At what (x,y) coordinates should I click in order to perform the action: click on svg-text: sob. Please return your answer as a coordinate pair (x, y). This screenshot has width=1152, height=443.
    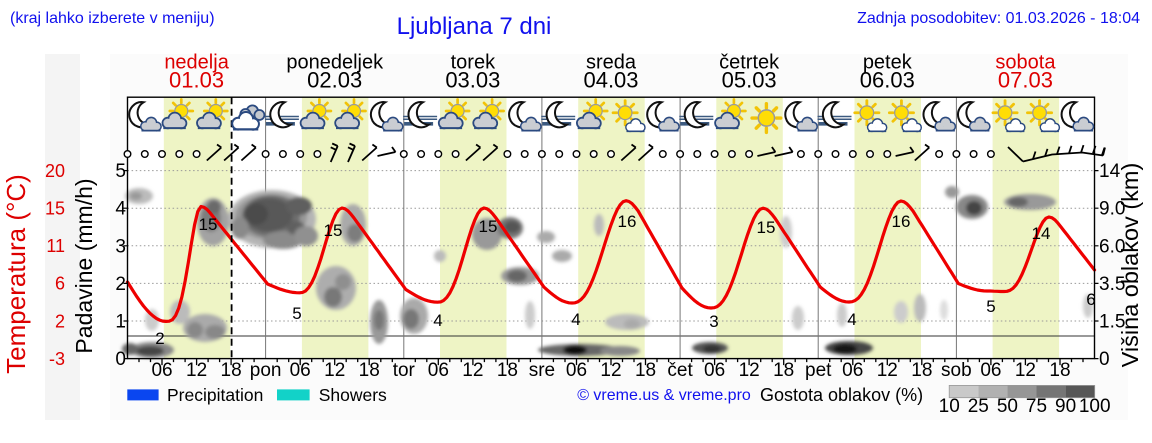
    Looking at the image, I should click on (956, 370).